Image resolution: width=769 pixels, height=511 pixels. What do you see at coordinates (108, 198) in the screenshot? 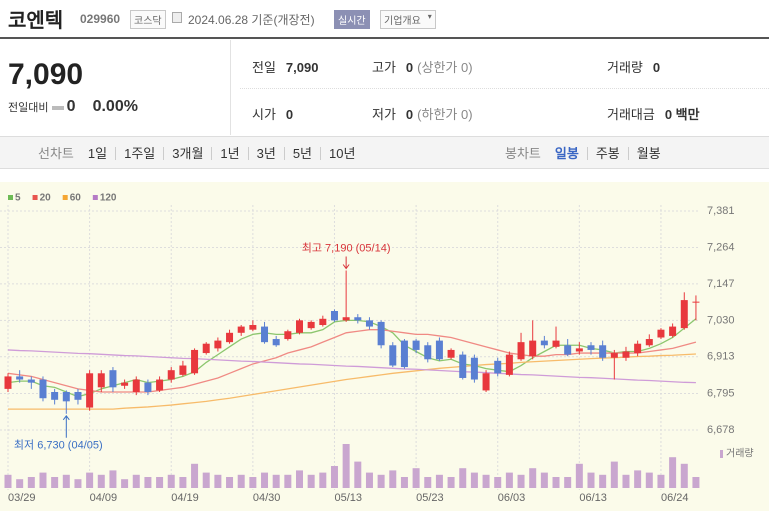
I see `legend-label: 120` at bounding box center [108, 198].